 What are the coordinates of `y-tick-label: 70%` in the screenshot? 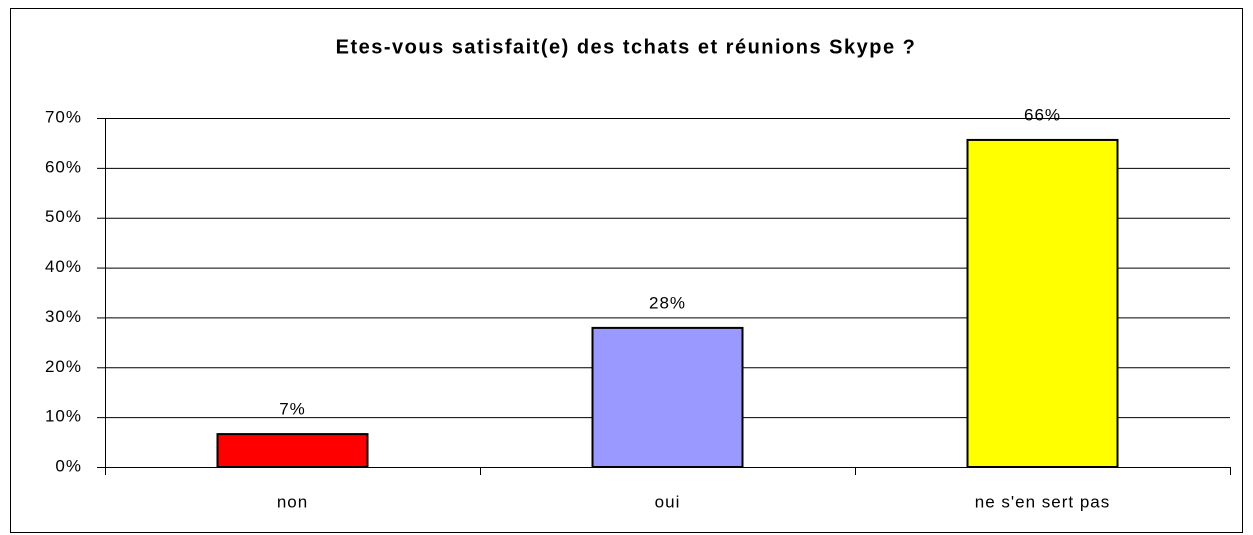 It's located at (63, 116).